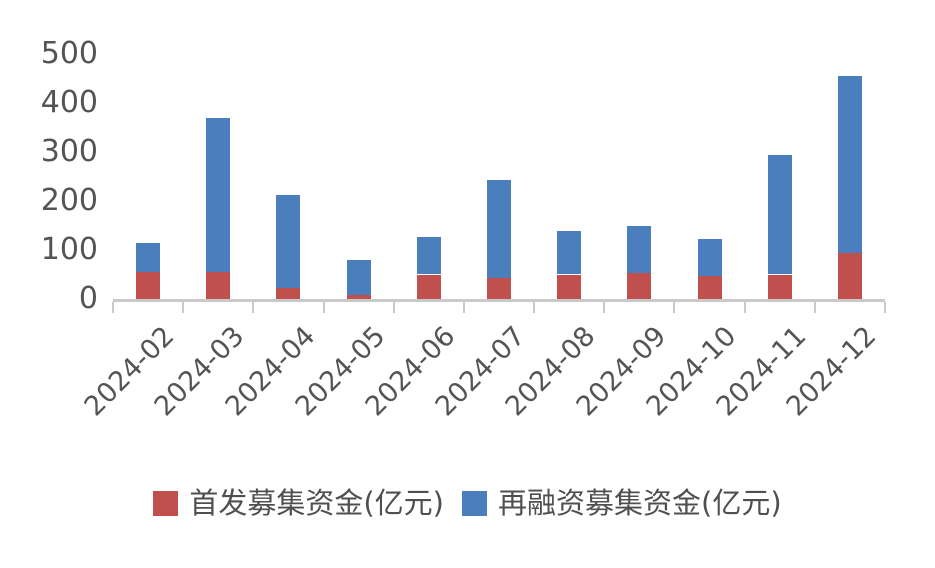  I want to click on legend-label-ipo: 首发募集资金(亿元), so click(316, 503).